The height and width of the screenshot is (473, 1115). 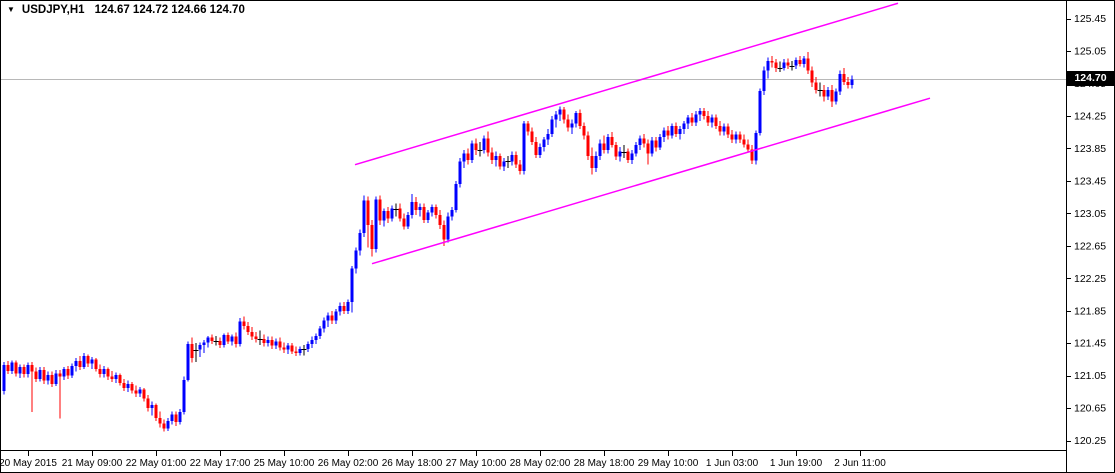 I want to click on x-axis-label: 26 May 02:00, so click(x=348, y=463).